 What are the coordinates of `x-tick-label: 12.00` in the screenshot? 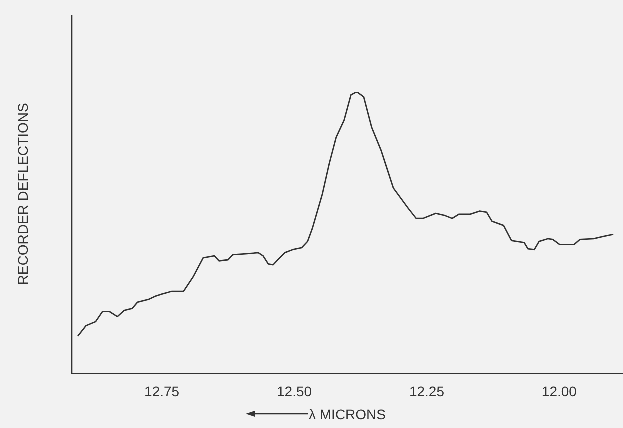 It's located at (560, 392).